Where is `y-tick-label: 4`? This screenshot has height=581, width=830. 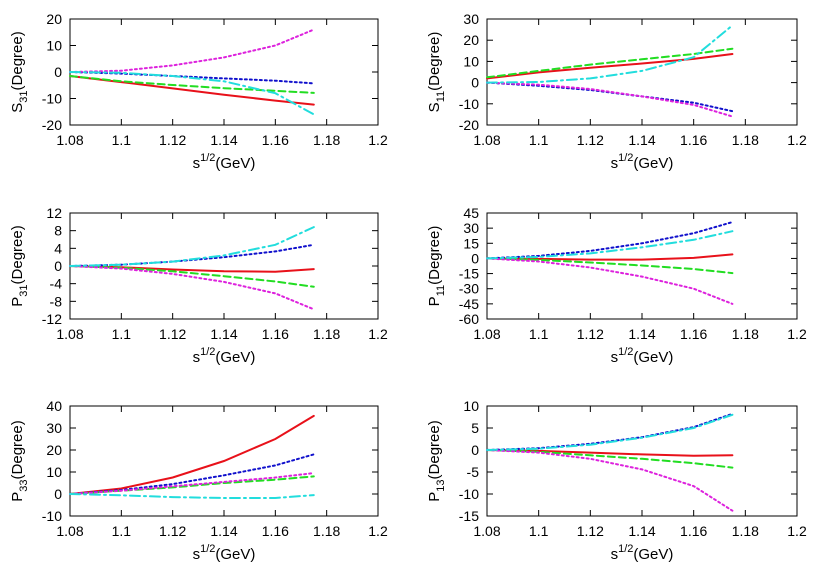
y-tick-label: 4 is located at coordinates (58, 248).